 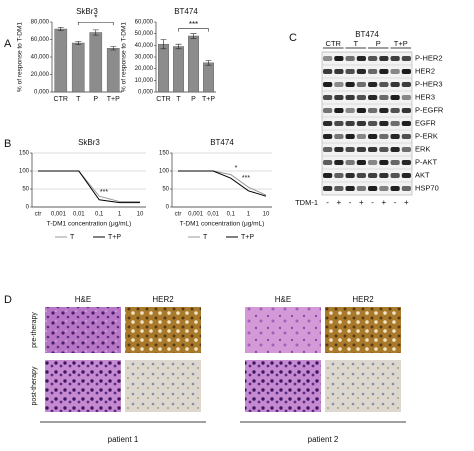 What do you see at coordinates (144, 81) in the screenshot?
I see `y-tick-label: 10,000` at bounding box center [144, 81].